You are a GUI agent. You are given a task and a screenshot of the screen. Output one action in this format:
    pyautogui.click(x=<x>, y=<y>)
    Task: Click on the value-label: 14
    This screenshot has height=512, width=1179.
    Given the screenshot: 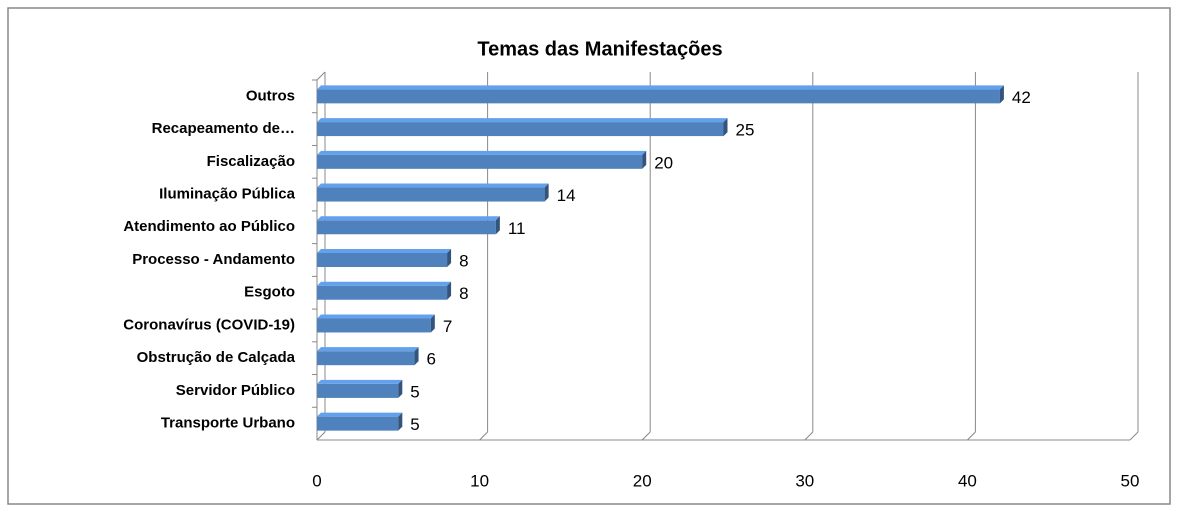 What is the action you would take?
    pyautogui.click(x=566, y=195)
    